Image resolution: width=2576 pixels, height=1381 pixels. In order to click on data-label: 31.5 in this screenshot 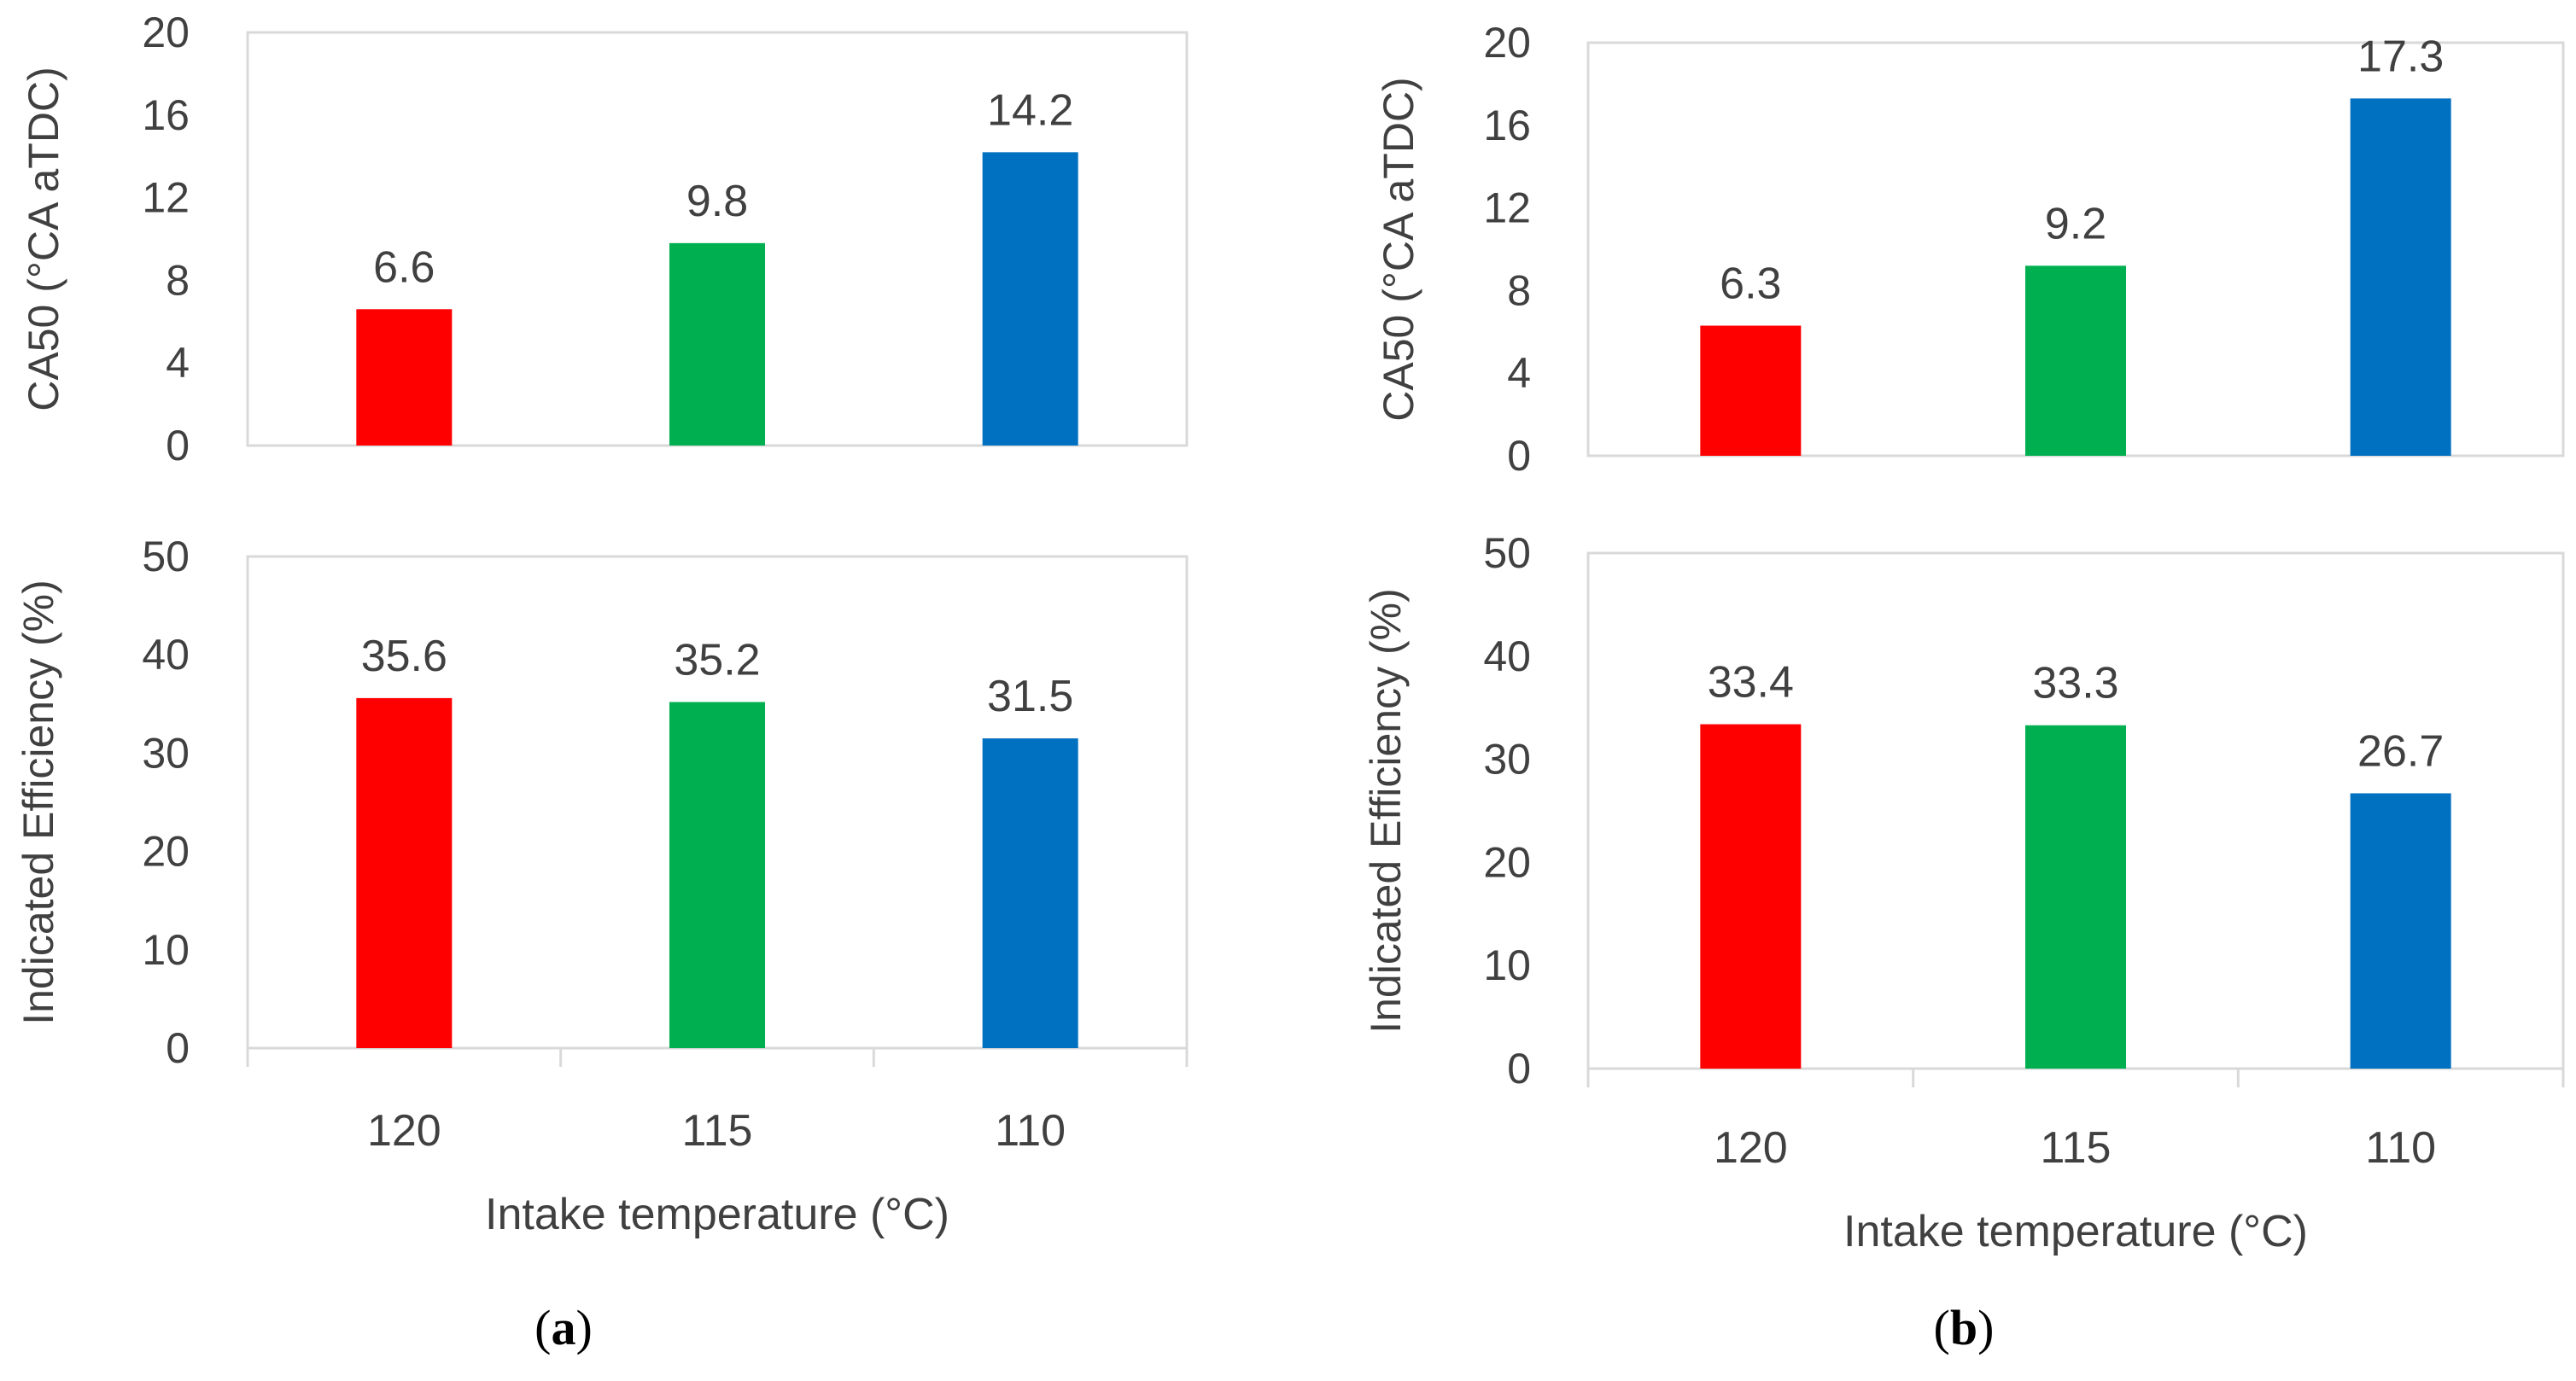, I will do `click(1030, 696)`.